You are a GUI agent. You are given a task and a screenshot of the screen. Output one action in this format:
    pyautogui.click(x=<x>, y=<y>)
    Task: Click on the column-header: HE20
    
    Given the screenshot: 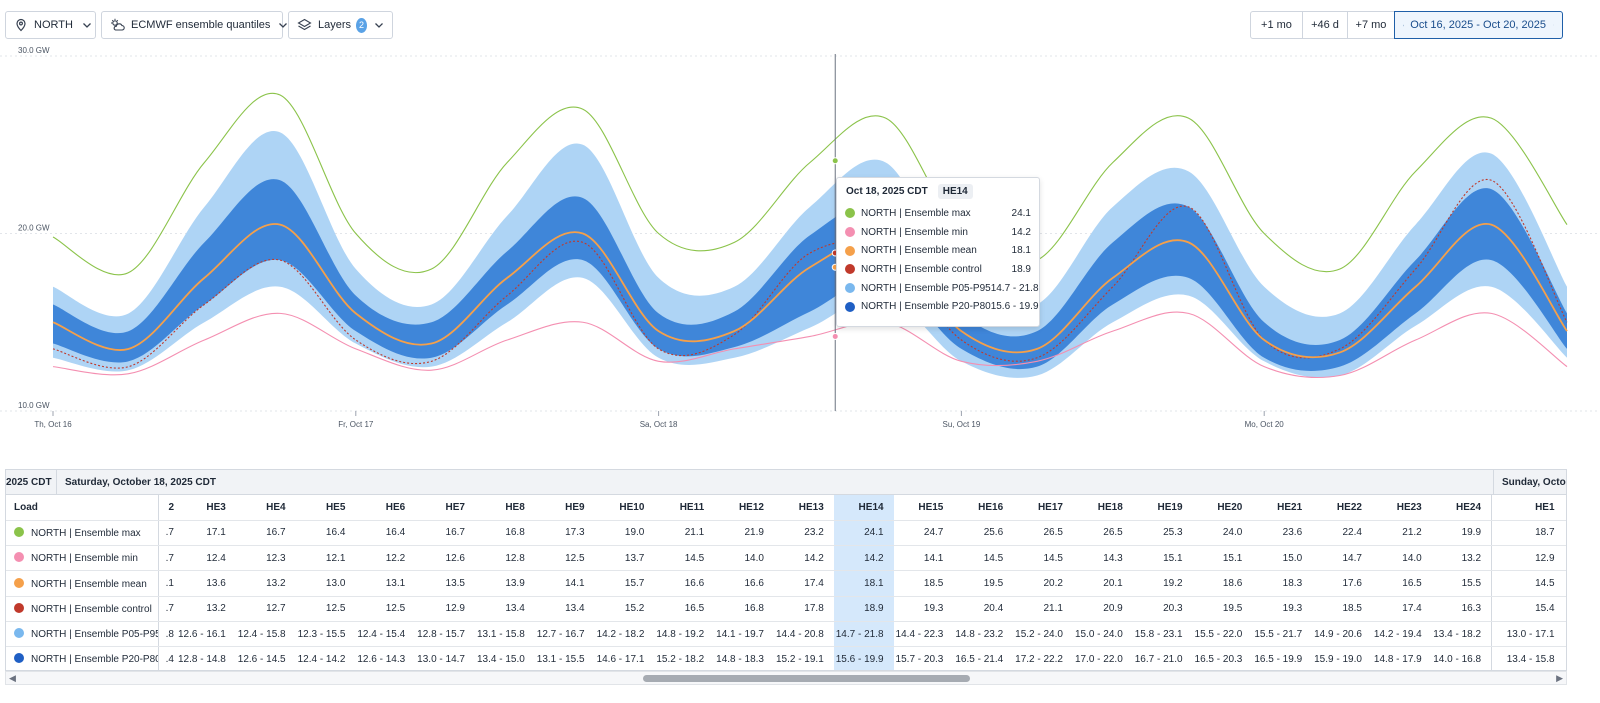 What is the action you would take?
    pyautogui.click(x=1222, y=508)
    